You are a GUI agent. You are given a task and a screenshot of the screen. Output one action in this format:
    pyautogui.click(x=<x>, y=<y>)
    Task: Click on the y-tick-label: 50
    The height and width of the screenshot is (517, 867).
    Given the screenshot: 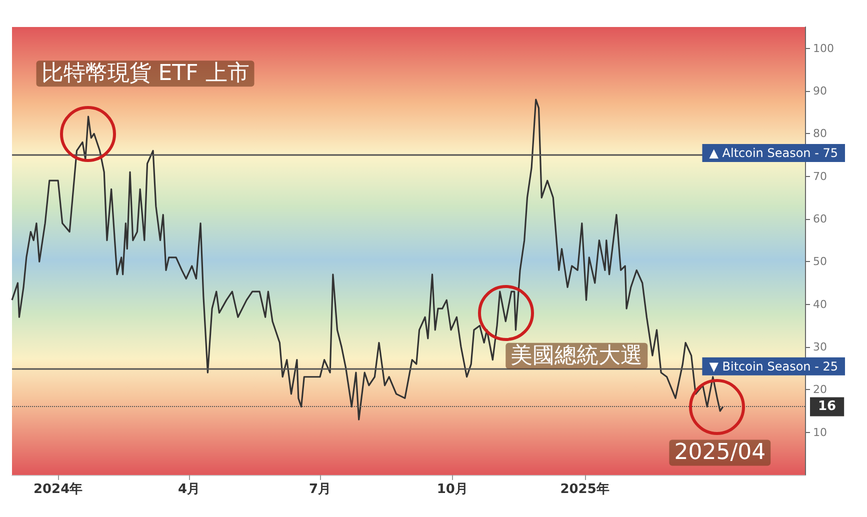 What is the action you would take?
    pyautogui.click(x=820, y=261)
    